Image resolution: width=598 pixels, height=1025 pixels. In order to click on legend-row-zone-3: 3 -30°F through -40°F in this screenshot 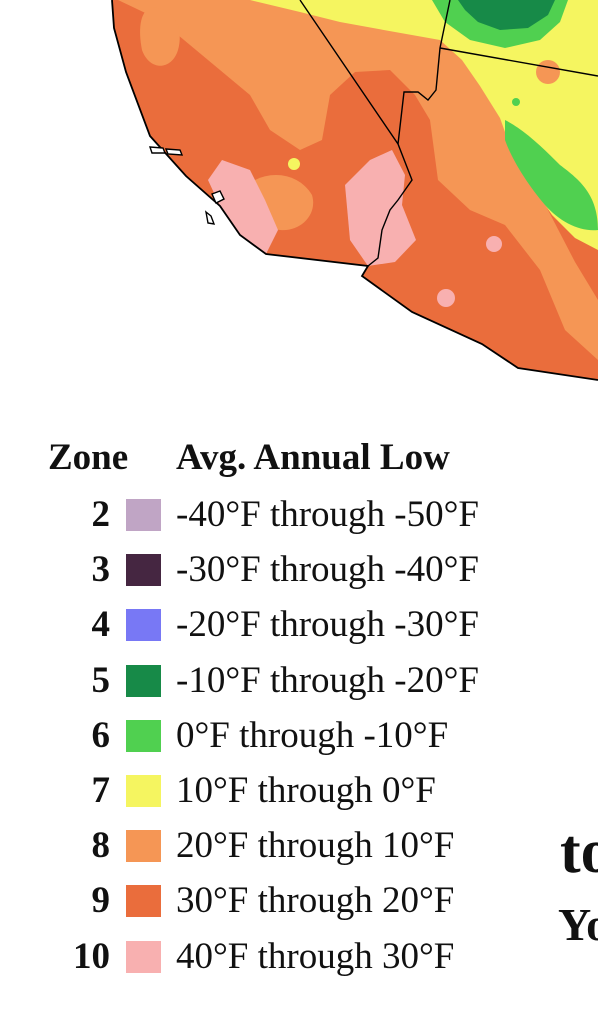, I will do `click(280, 569)`.